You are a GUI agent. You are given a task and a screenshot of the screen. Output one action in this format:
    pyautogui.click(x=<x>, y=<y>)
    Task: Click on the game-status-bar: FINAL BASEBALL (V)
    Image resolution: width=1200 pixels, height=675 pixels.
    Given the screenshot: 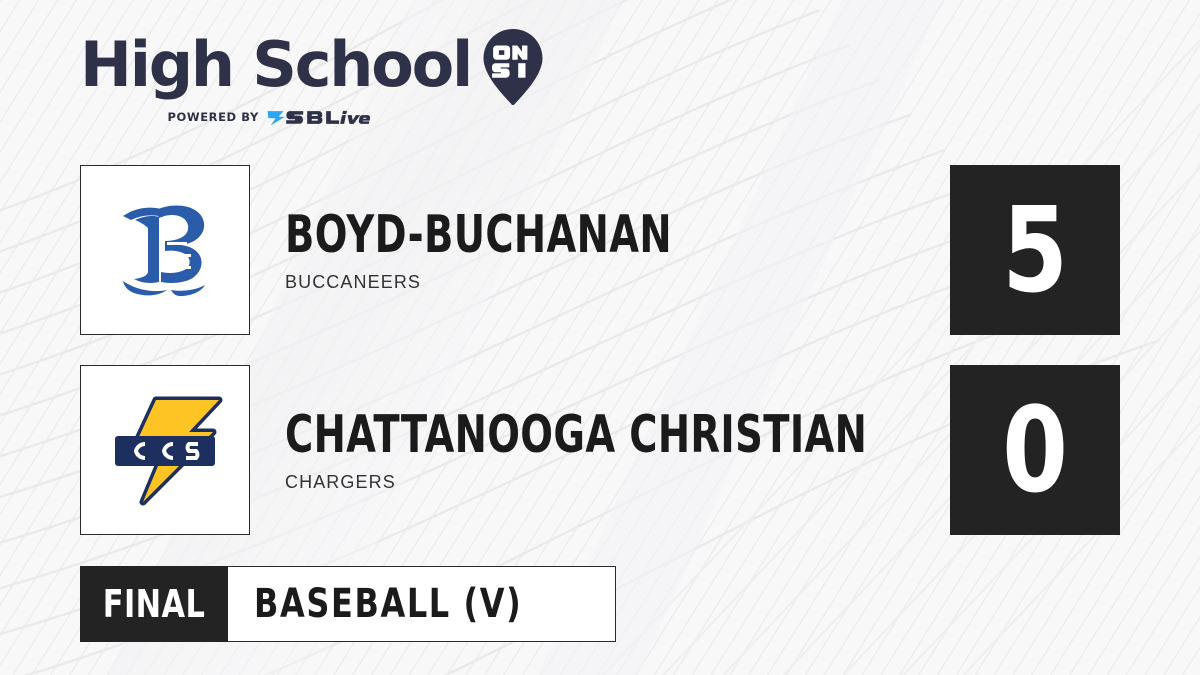 What is the action you would take?
    pyautogui.click(x=348, y=604)
    